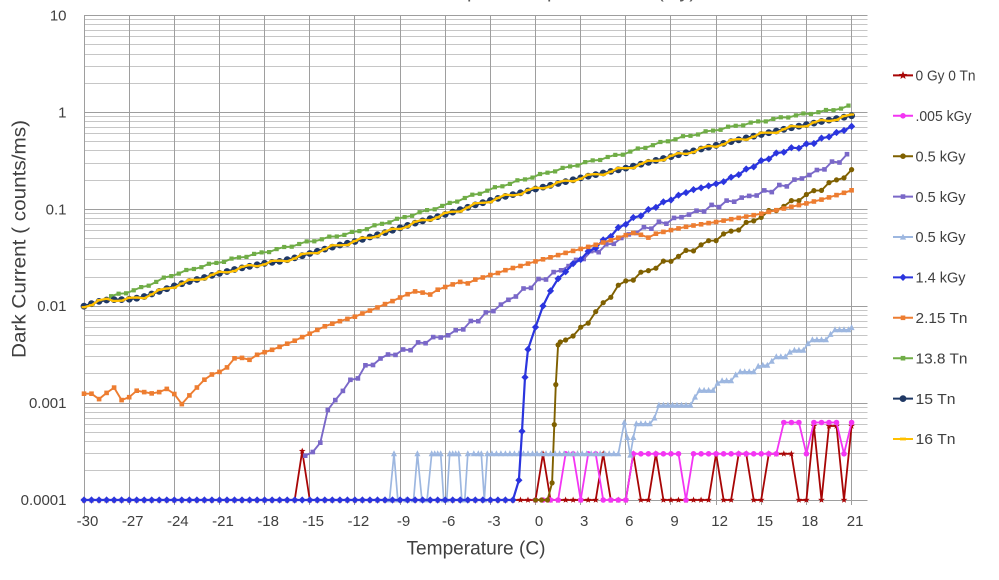 The height and width of the screenshot is (580, 999). I want to click on svg-text: -27, so click(133, 521).